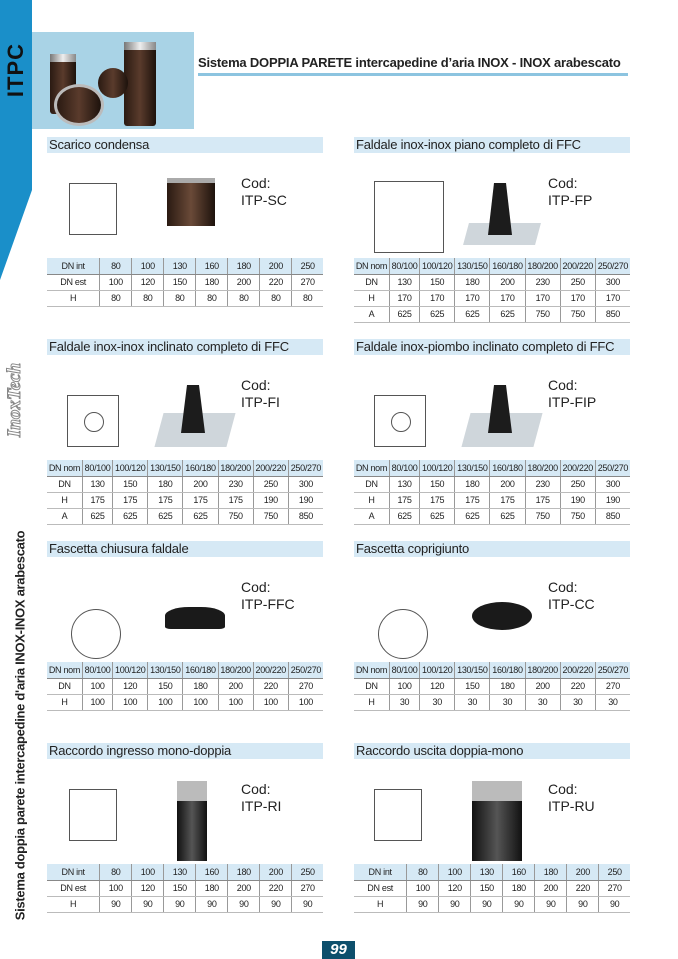 This screenshot has height=959, width=678. Describe the element at coordinates (115, 266) in the screenshot. I see `table-cell: 80` at that location.